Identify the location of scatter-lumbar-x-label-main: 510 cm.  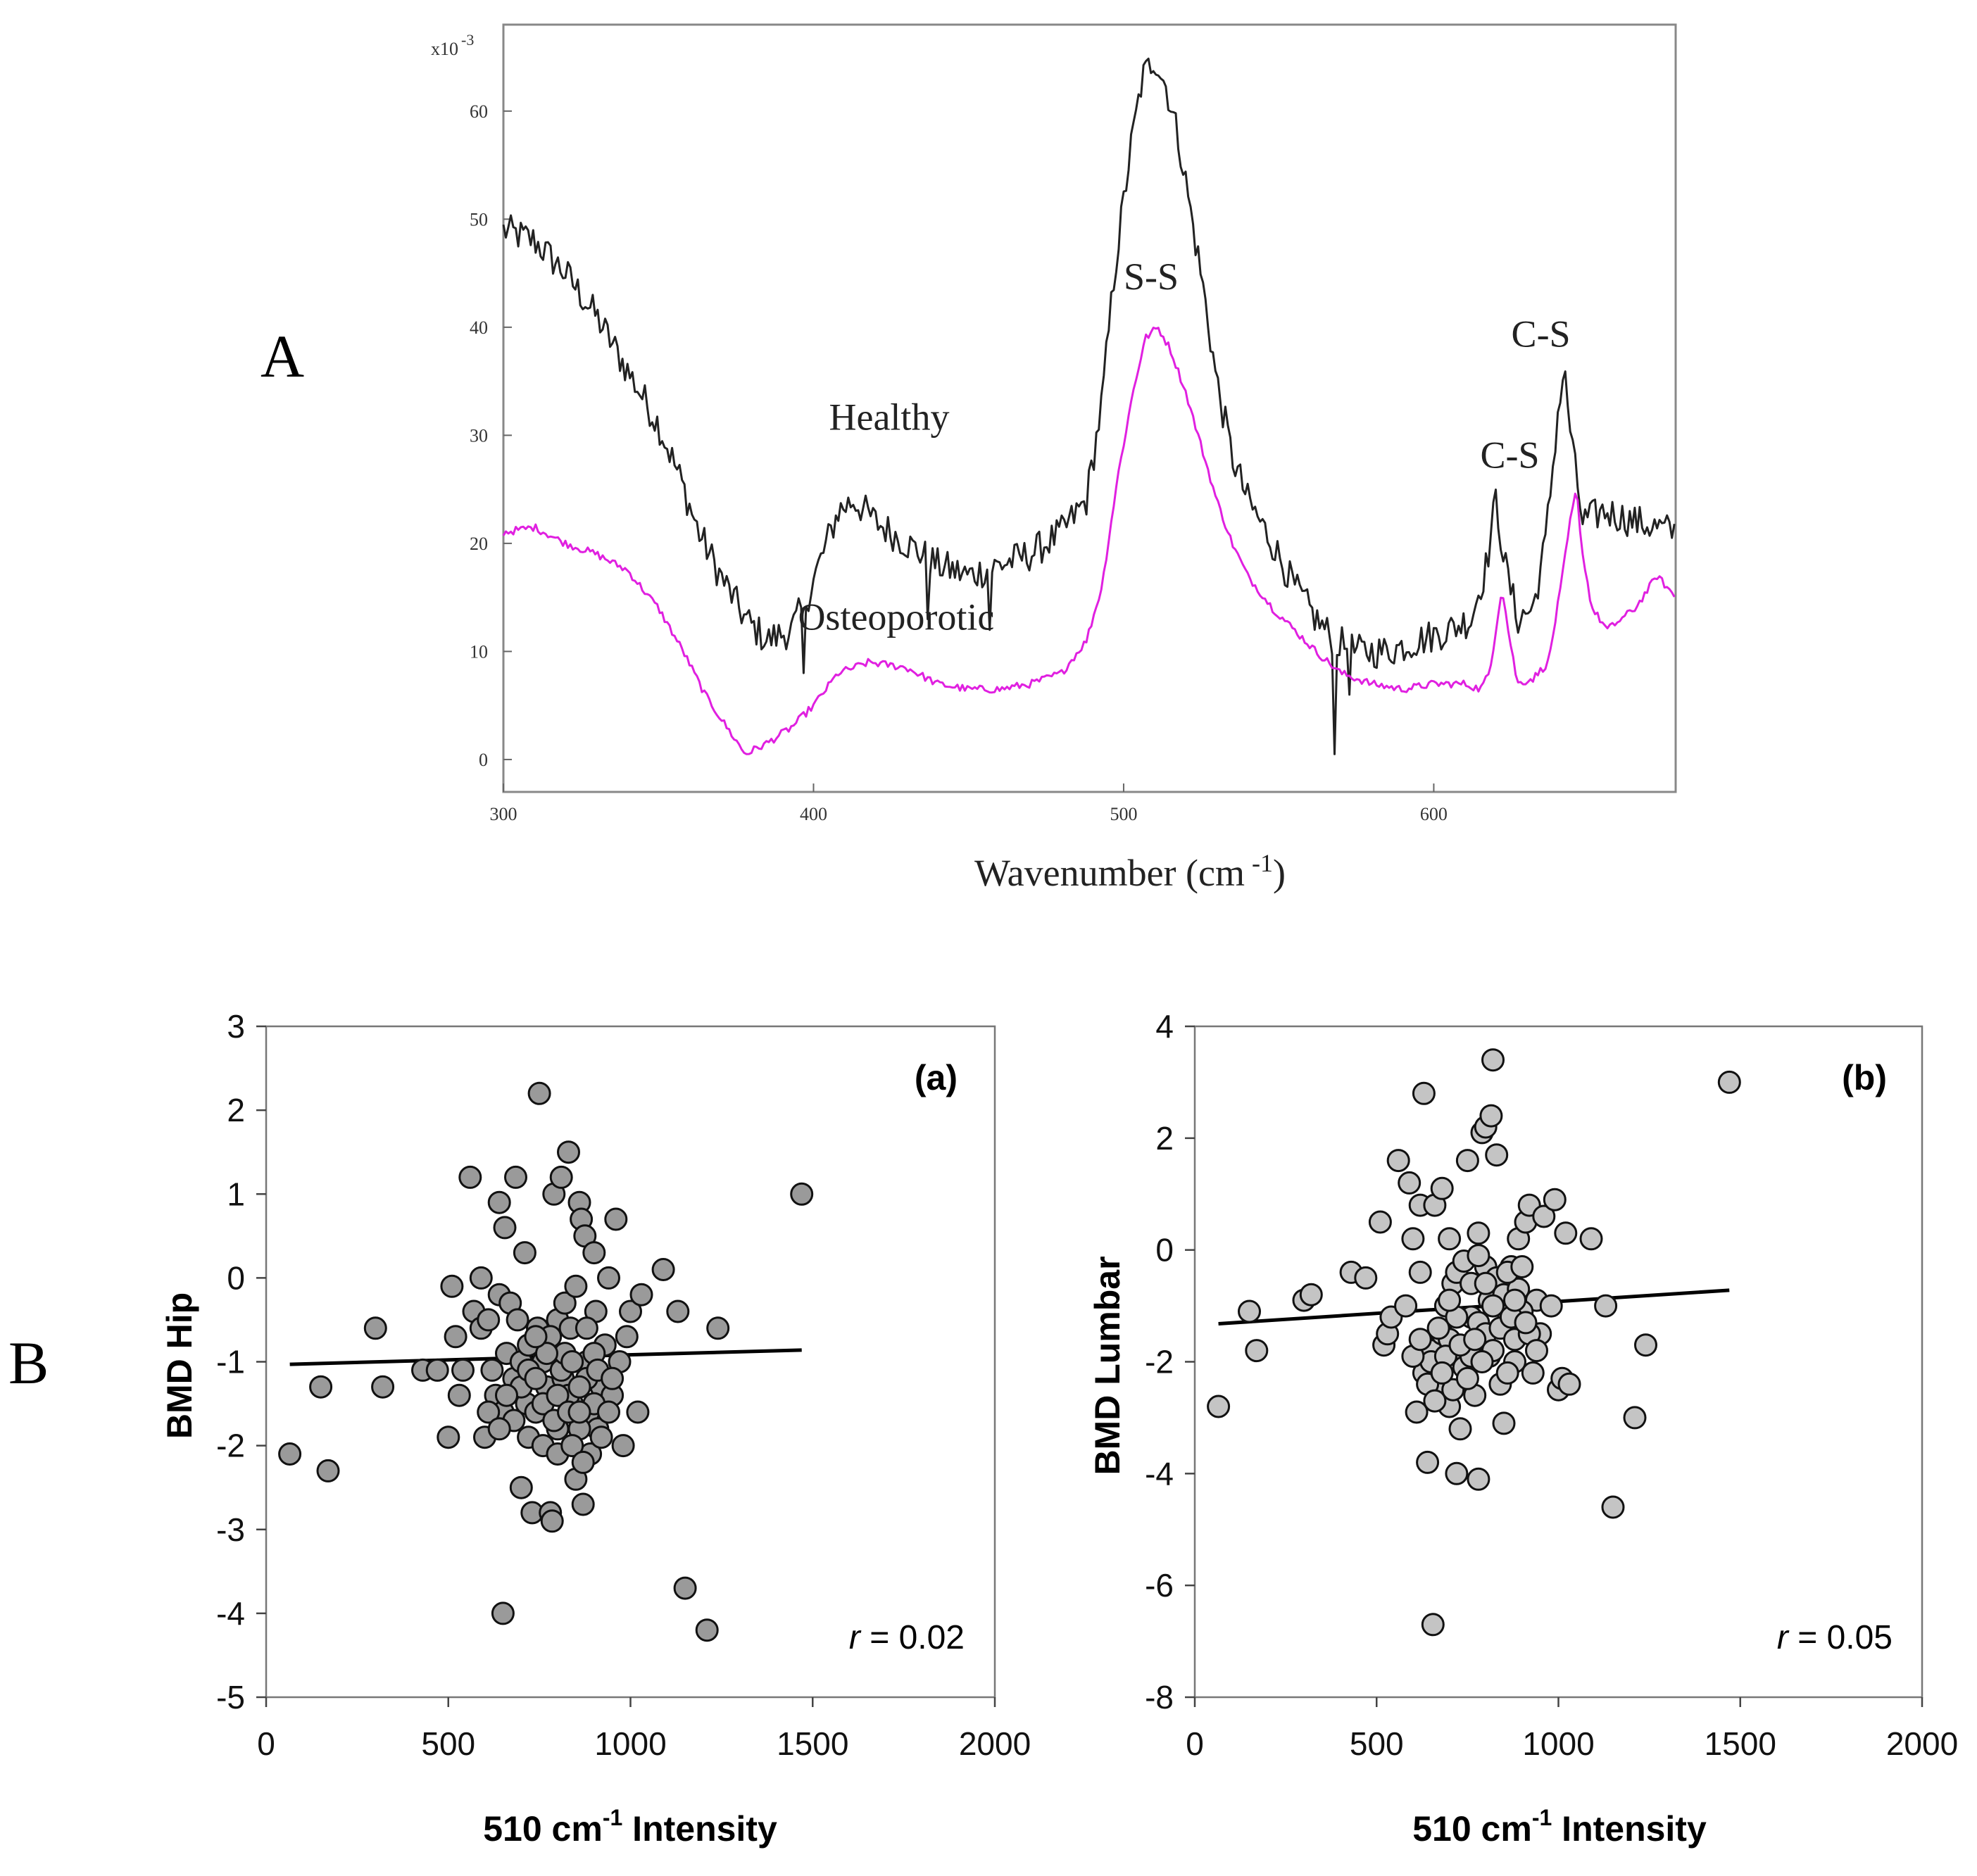
(1472, 1829).